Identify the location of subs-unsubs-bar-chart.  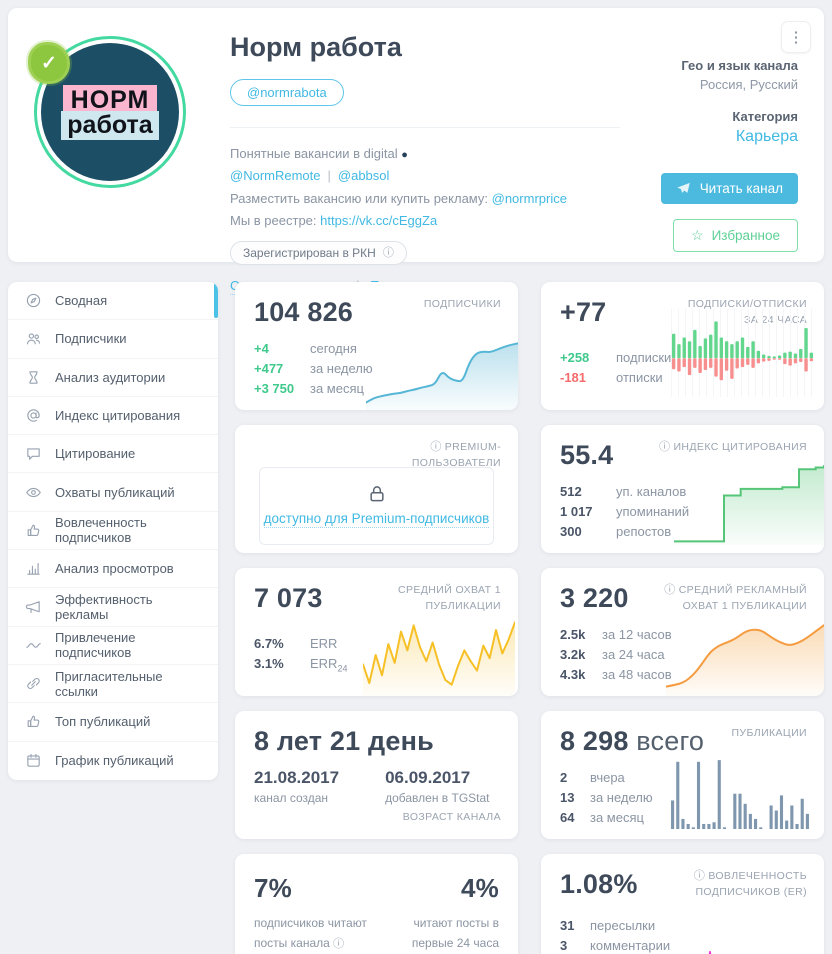
(742, 353).